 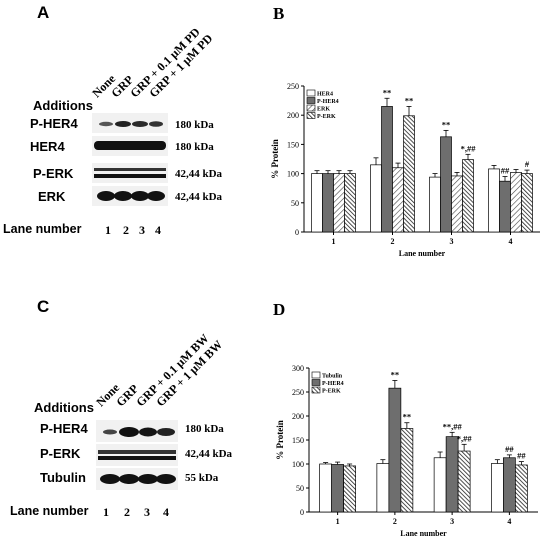 I want to click on chart-b-ytick-label: 50, so click(x=295, y=203).